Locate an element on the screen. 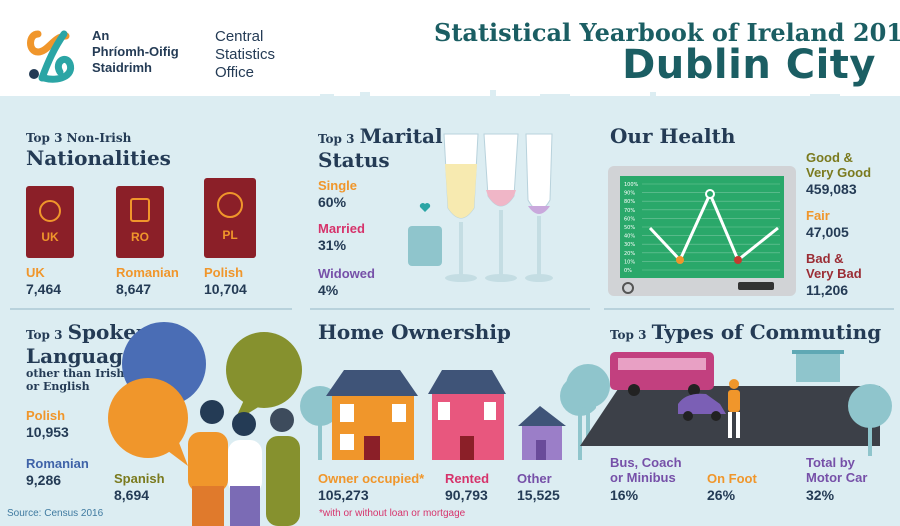  health-tick-label: 0% is located at coordinates (628, 271).